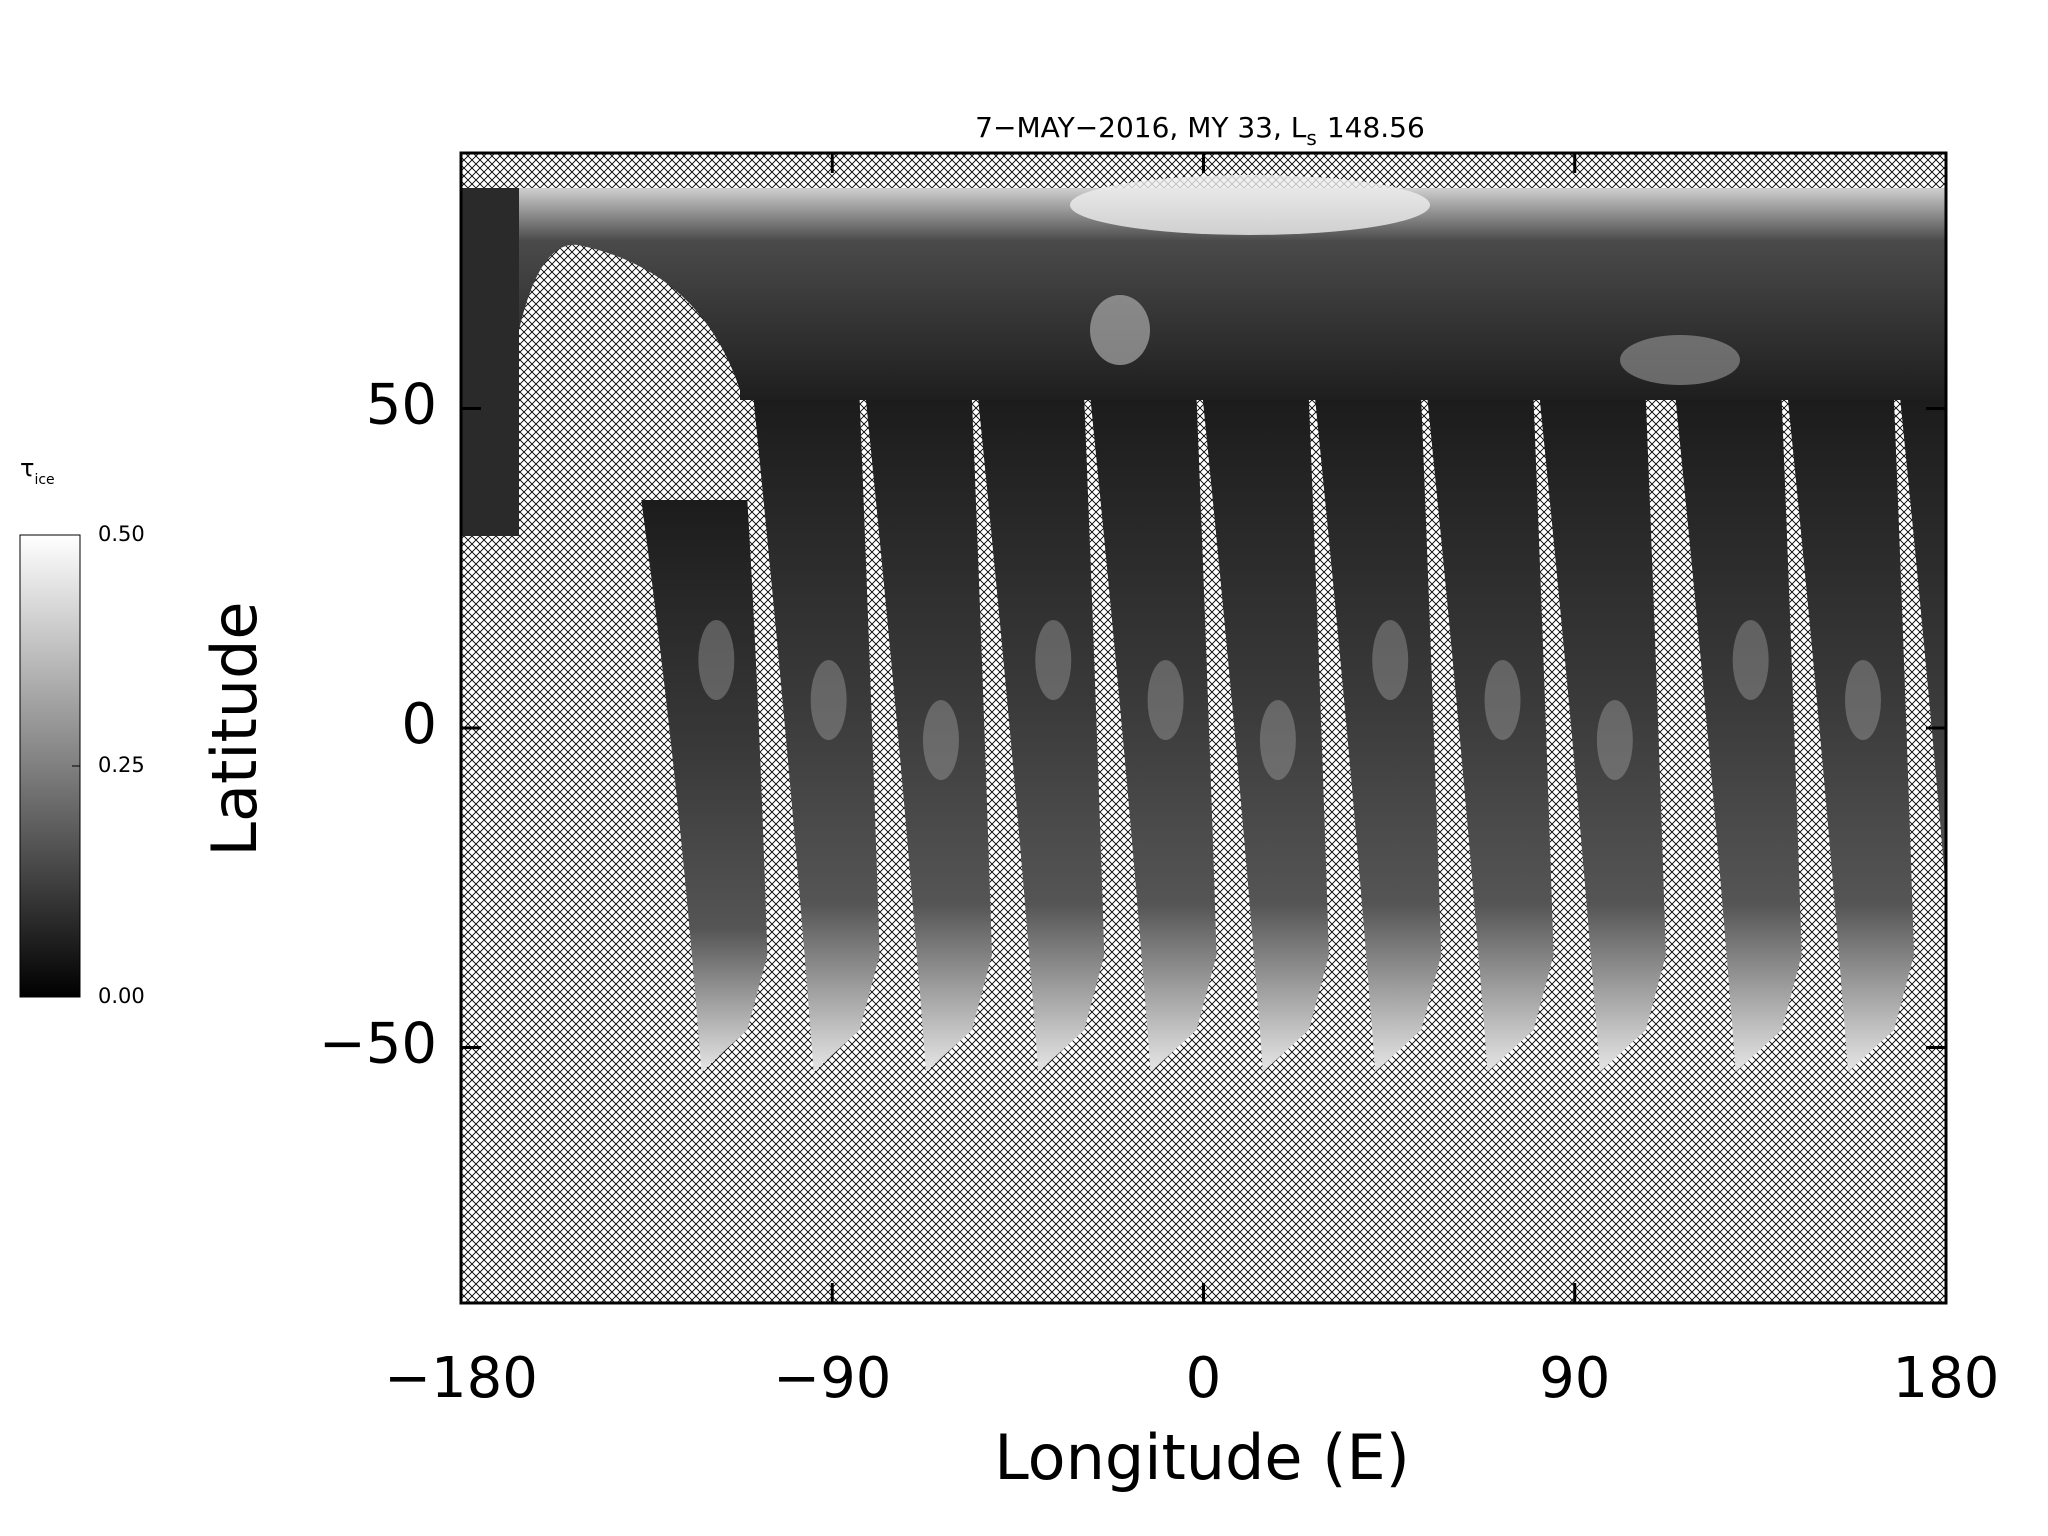 This screenshot has width=2048, height=1536. Describe the element at coordinates (121, 996) in the screenshot. I see `colorbar-tick-label: 0.00` at that location.